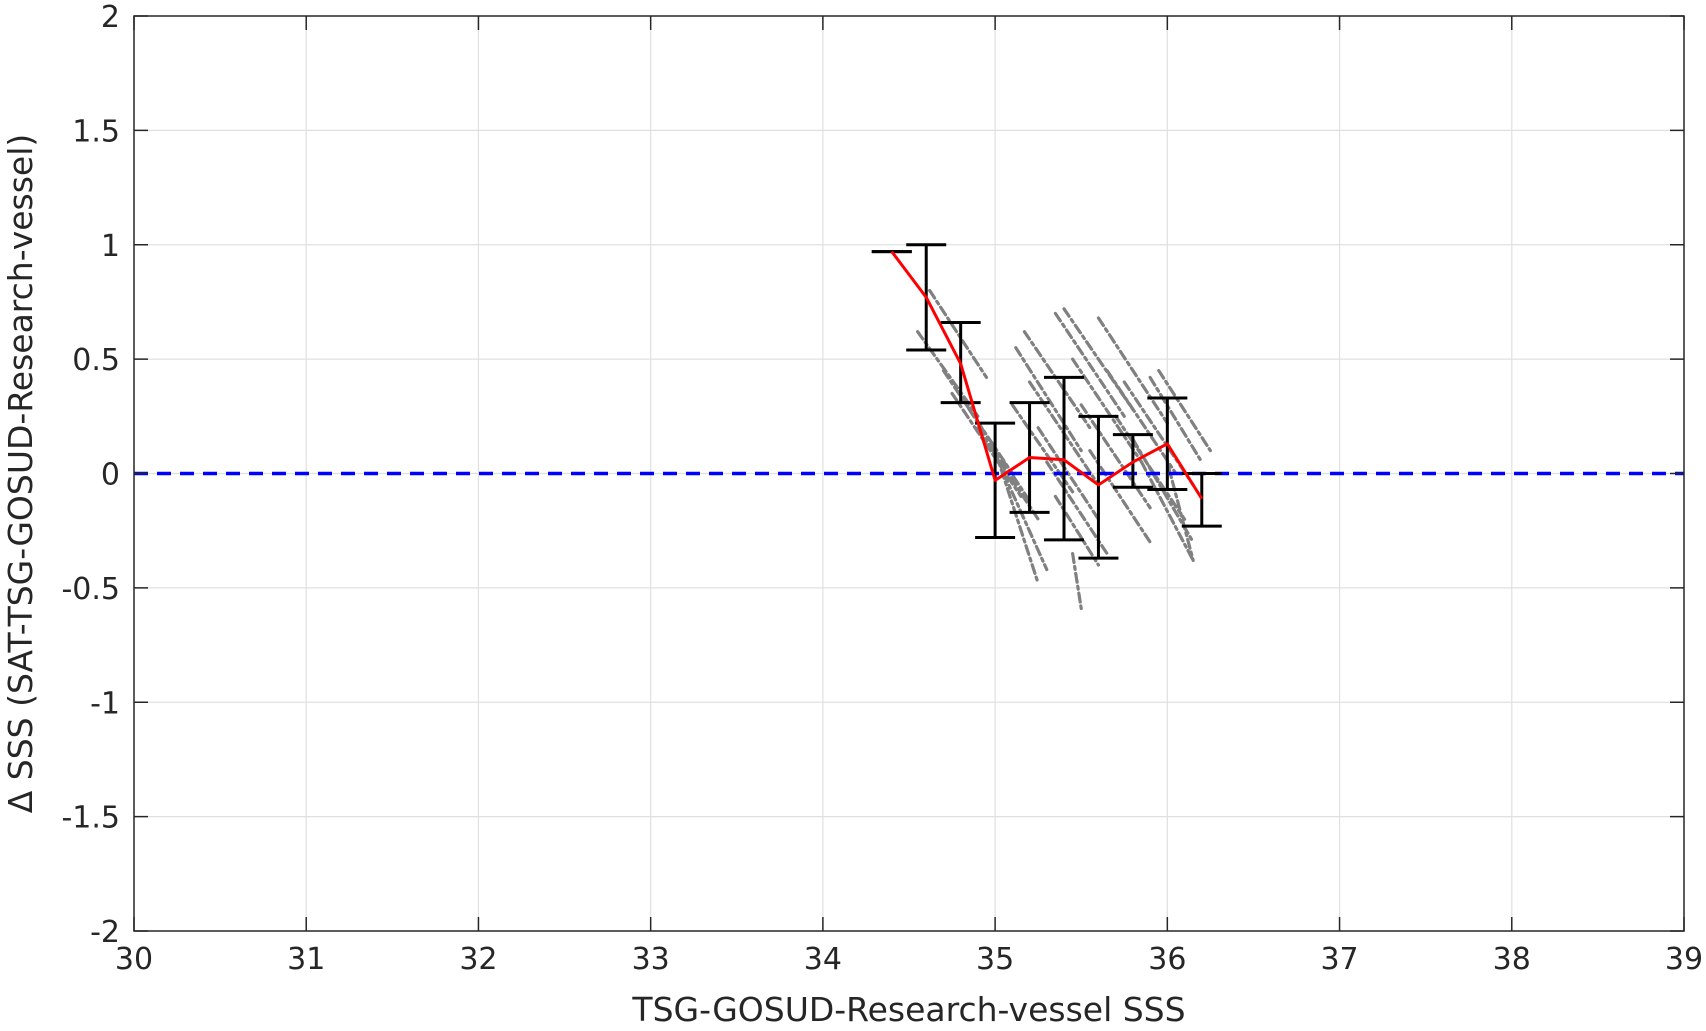  I want to click on x-tick-label: 38, so click(1512, 959).